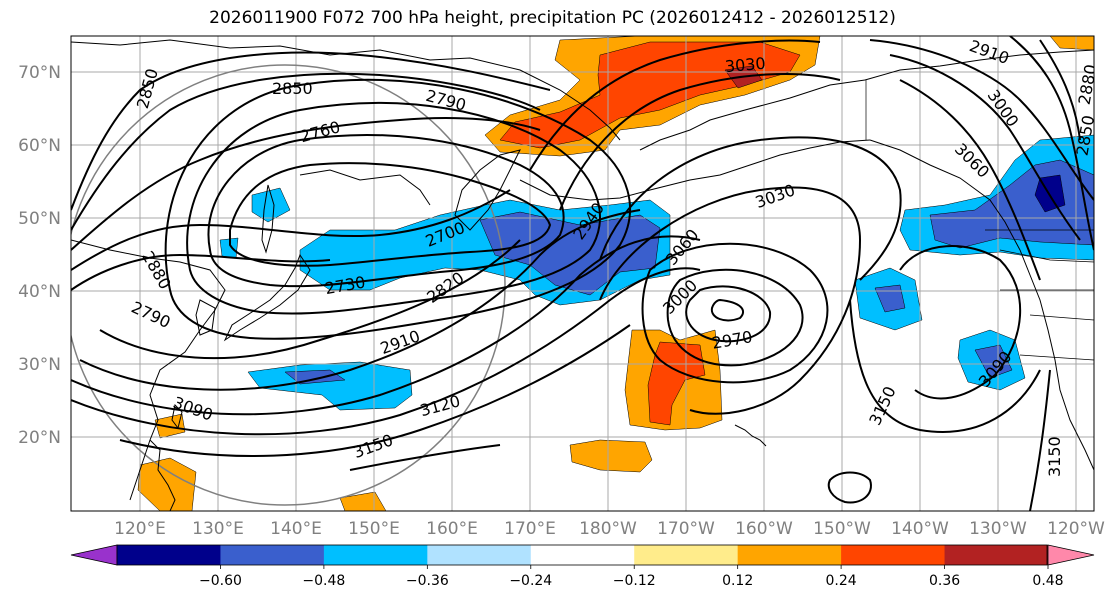 The image size is (1105, 604). What do you see at coordinates (296, 529) in the screenshot?
I see `lon-label: 140°E` at bounding box center [296, 529].